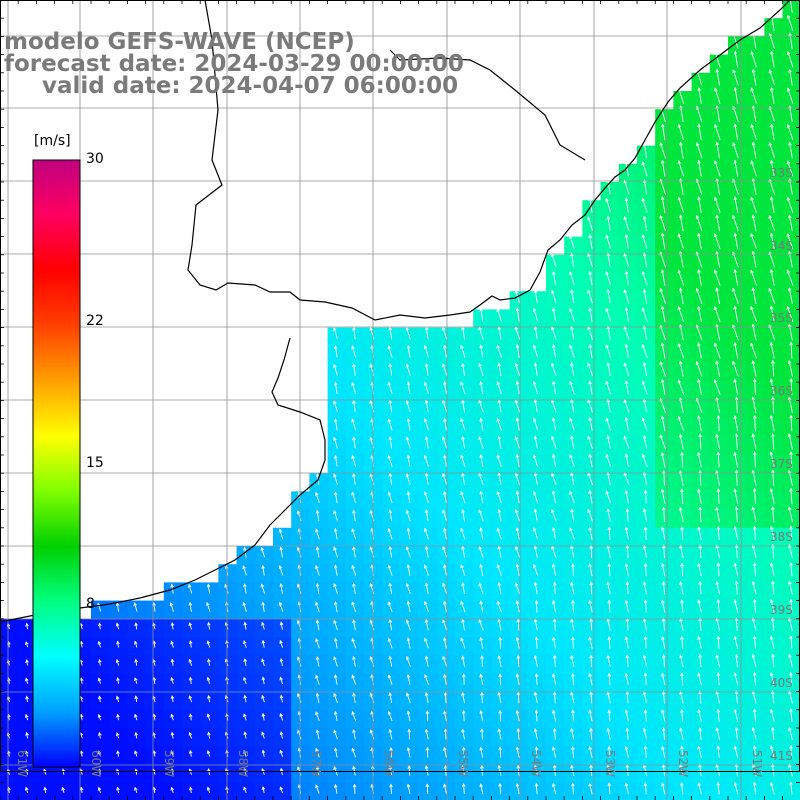 Image resolution: width=800 pixels, height=800 pixels. What do you see at coordinates (243, 763) in the screenshot?
I see `longitude-label: 58W` at bounding box center [243, 763].